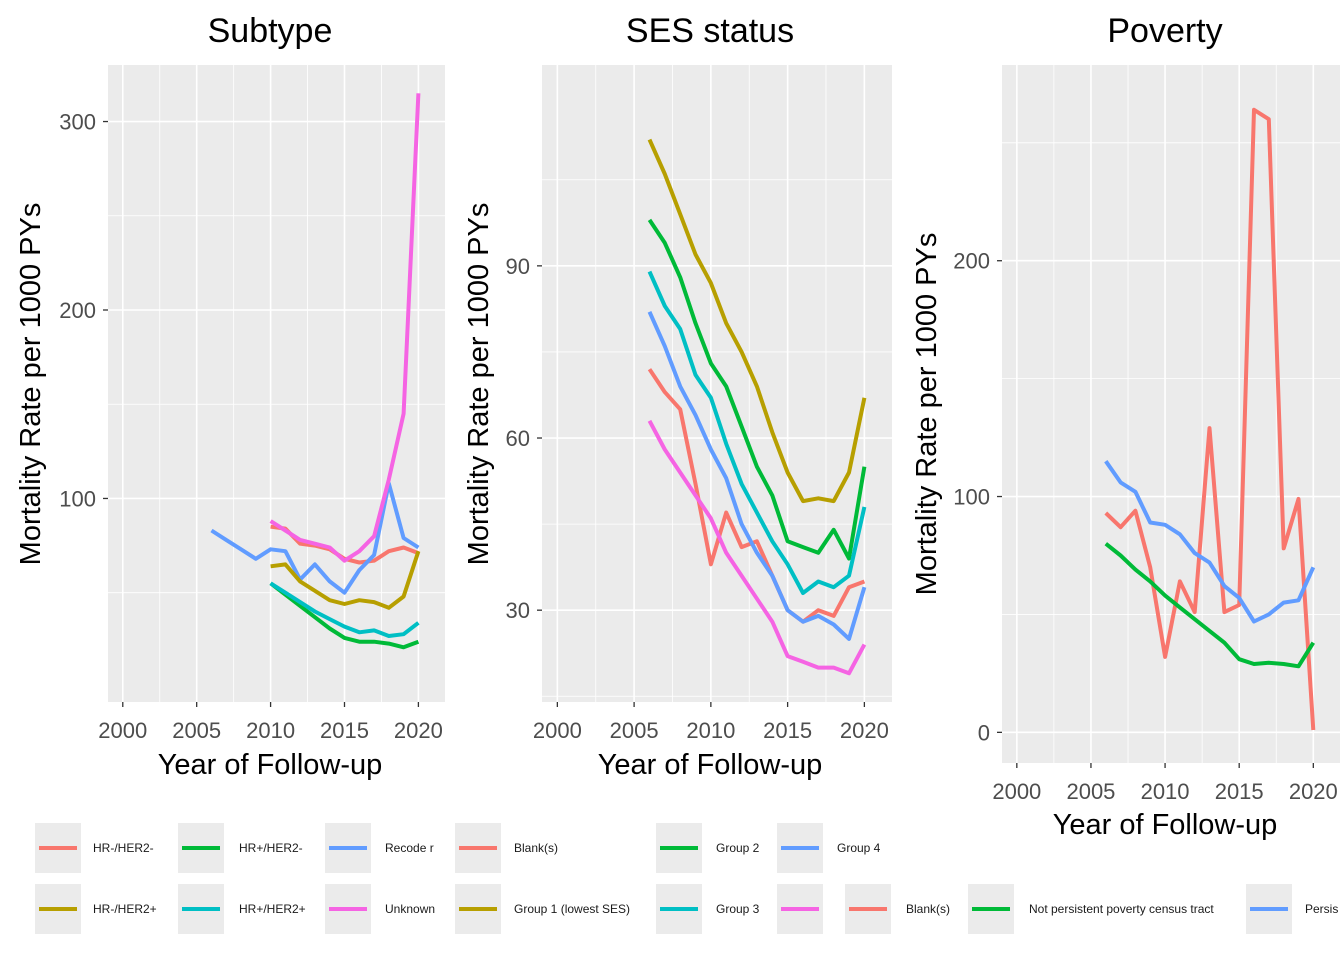  I want to click on chart-title: SES status, so click(710, 31).